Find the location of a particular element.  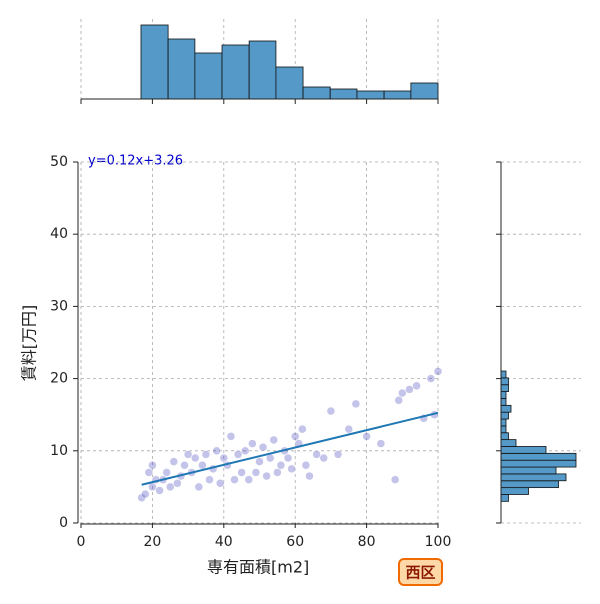

regression-equation: y=0.12x+3.26 is located at coordinates (135, 161).